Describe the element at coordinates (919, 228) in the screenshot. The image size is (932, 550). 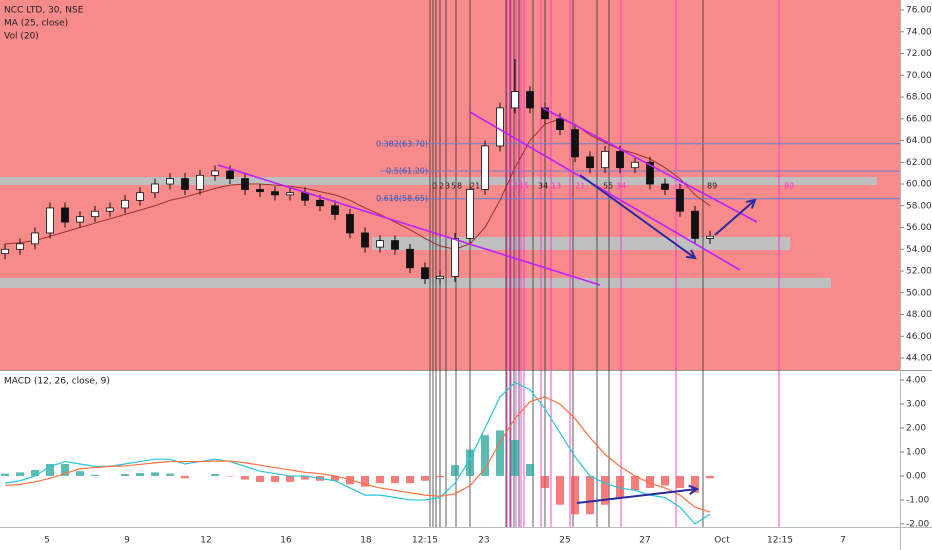
I see `y-tick-label: 56.00` at that location.